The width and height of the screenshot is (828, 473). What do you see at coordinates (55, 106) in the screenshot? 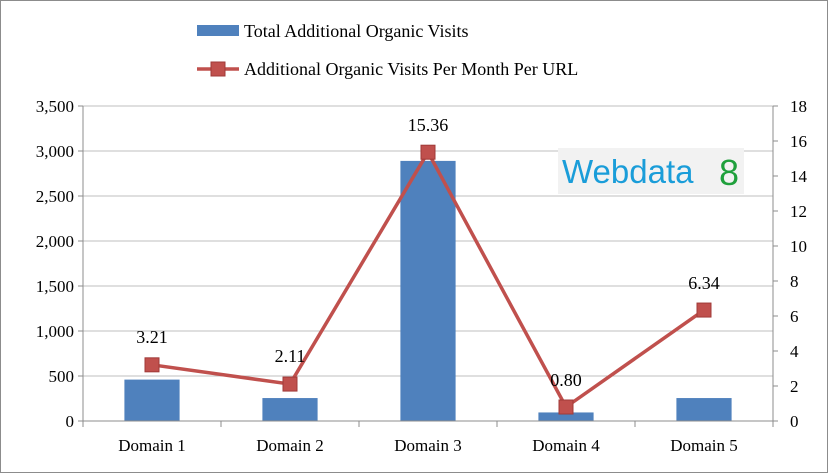
I see `left-axis-tick-label: 3,500` at bounding box center [55, 106].